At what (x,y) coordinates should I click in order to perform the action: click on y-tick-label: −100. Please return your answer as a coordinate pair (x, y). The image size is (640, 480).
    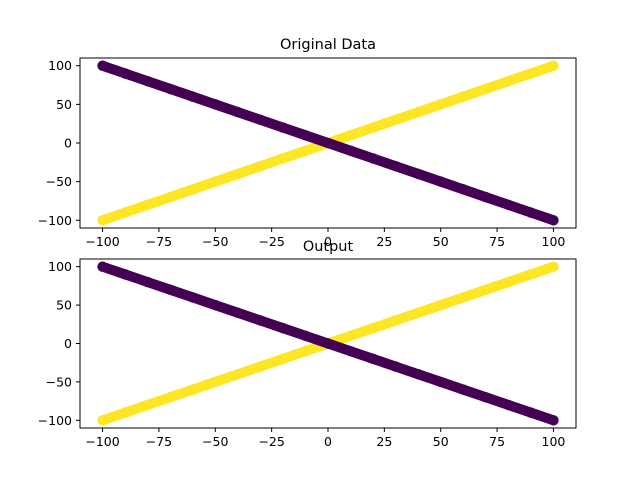
    Looking at the image, I should click on (55, 420).